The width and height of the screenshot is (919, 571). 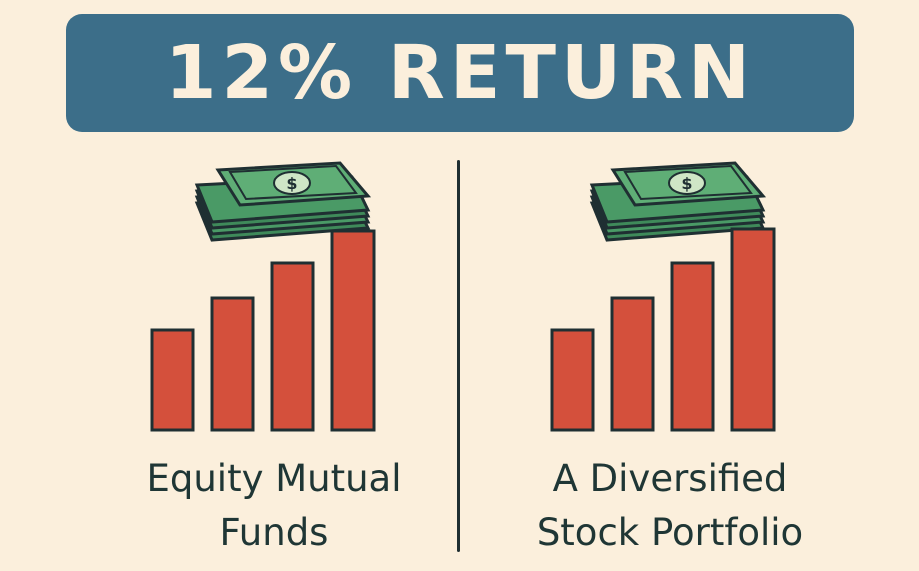 I want to click on banner-title: 12% RETURN, so click(x=460, y=73).